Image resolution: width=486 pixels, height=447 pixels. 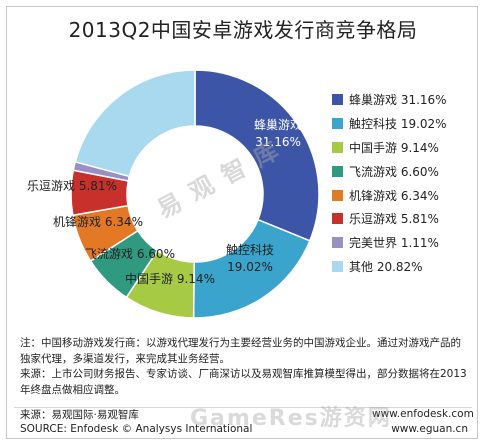 What do you see at coordinates (394, 243) in the screenshot?
I see `legend-label: 完美世界 1.11%` at bounding box center [394, 243].